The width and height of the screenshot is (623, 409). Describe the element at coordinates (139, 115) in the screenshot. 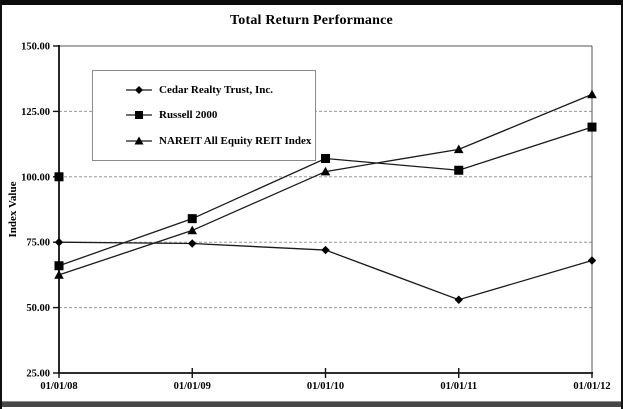

I see `square-line-icon` at that location.